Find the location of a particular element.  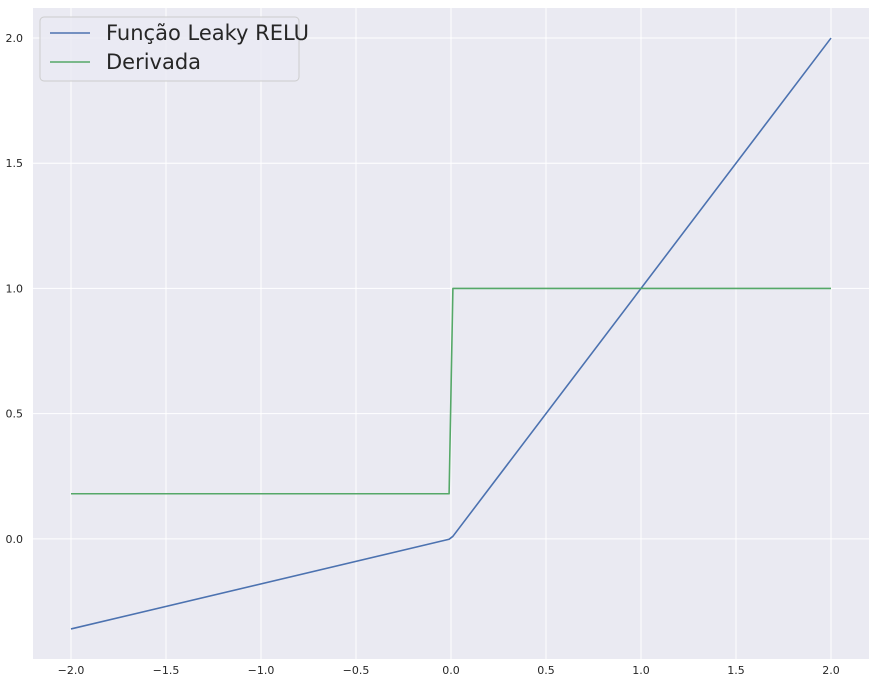

x-tick-label: 1.5 is located at coordinates (736, 670).